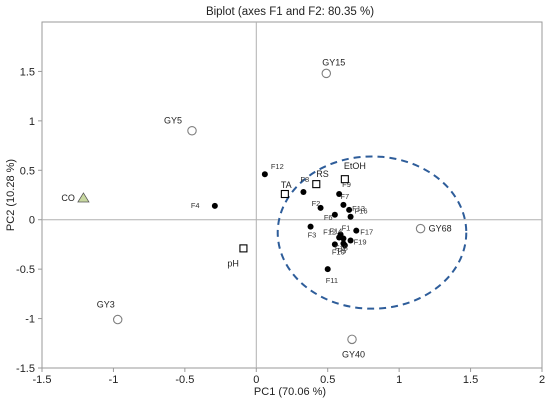 The image size is (550, 402). Describe the element at coordinates (290, 392) in the screenshot. I see `x-axis-title: PC1 (70.06 %)` at that location.